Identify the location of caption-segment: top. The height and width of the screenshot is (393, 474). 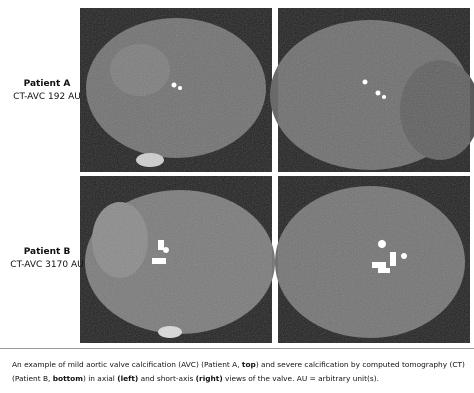
(248, 364).